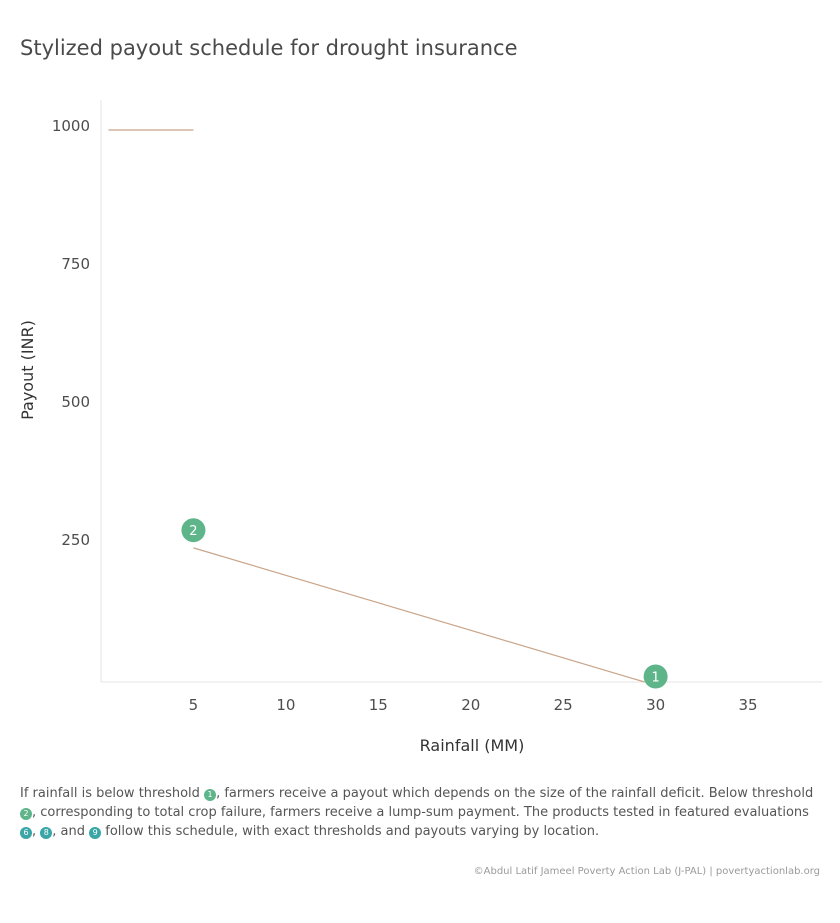 The width and height of the screenshot is (840, 923). What do you see at coordinates (655, 705) in the screenshot?
I see `x-tick-label: 30` at bounding box center [655, 705].